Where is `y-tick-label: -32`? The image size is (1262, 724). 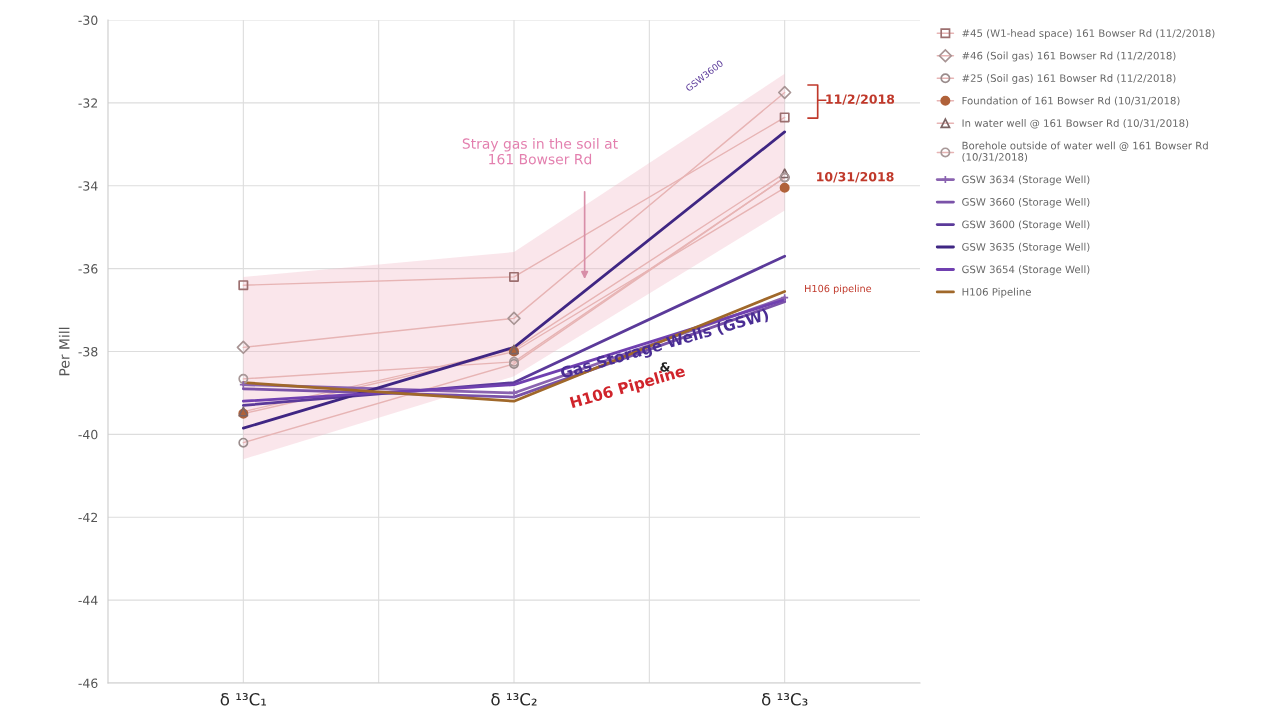 y-tick-label: -32 is located at coordinates (88, 103).